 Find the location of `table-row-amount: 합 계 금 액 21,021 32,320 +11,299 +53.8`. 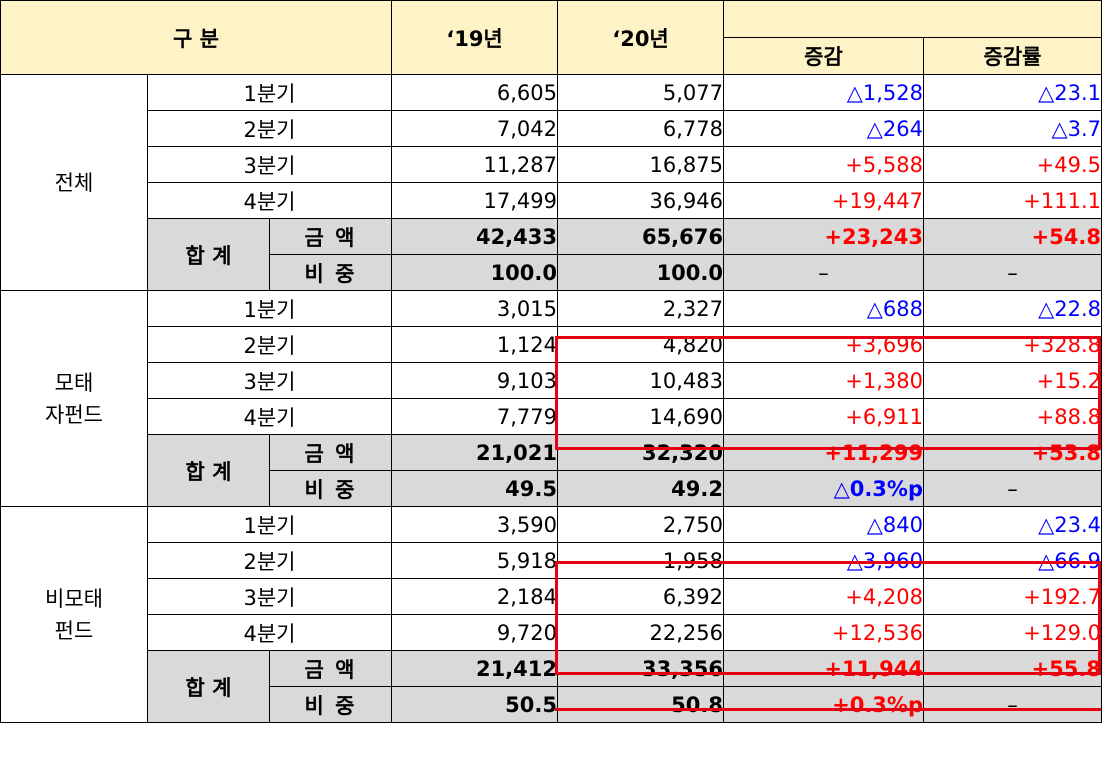

table-row-amount: 합 계 금 액 21,021 32,320 +11,299 +53.8 is located at coordinates (551, 470).